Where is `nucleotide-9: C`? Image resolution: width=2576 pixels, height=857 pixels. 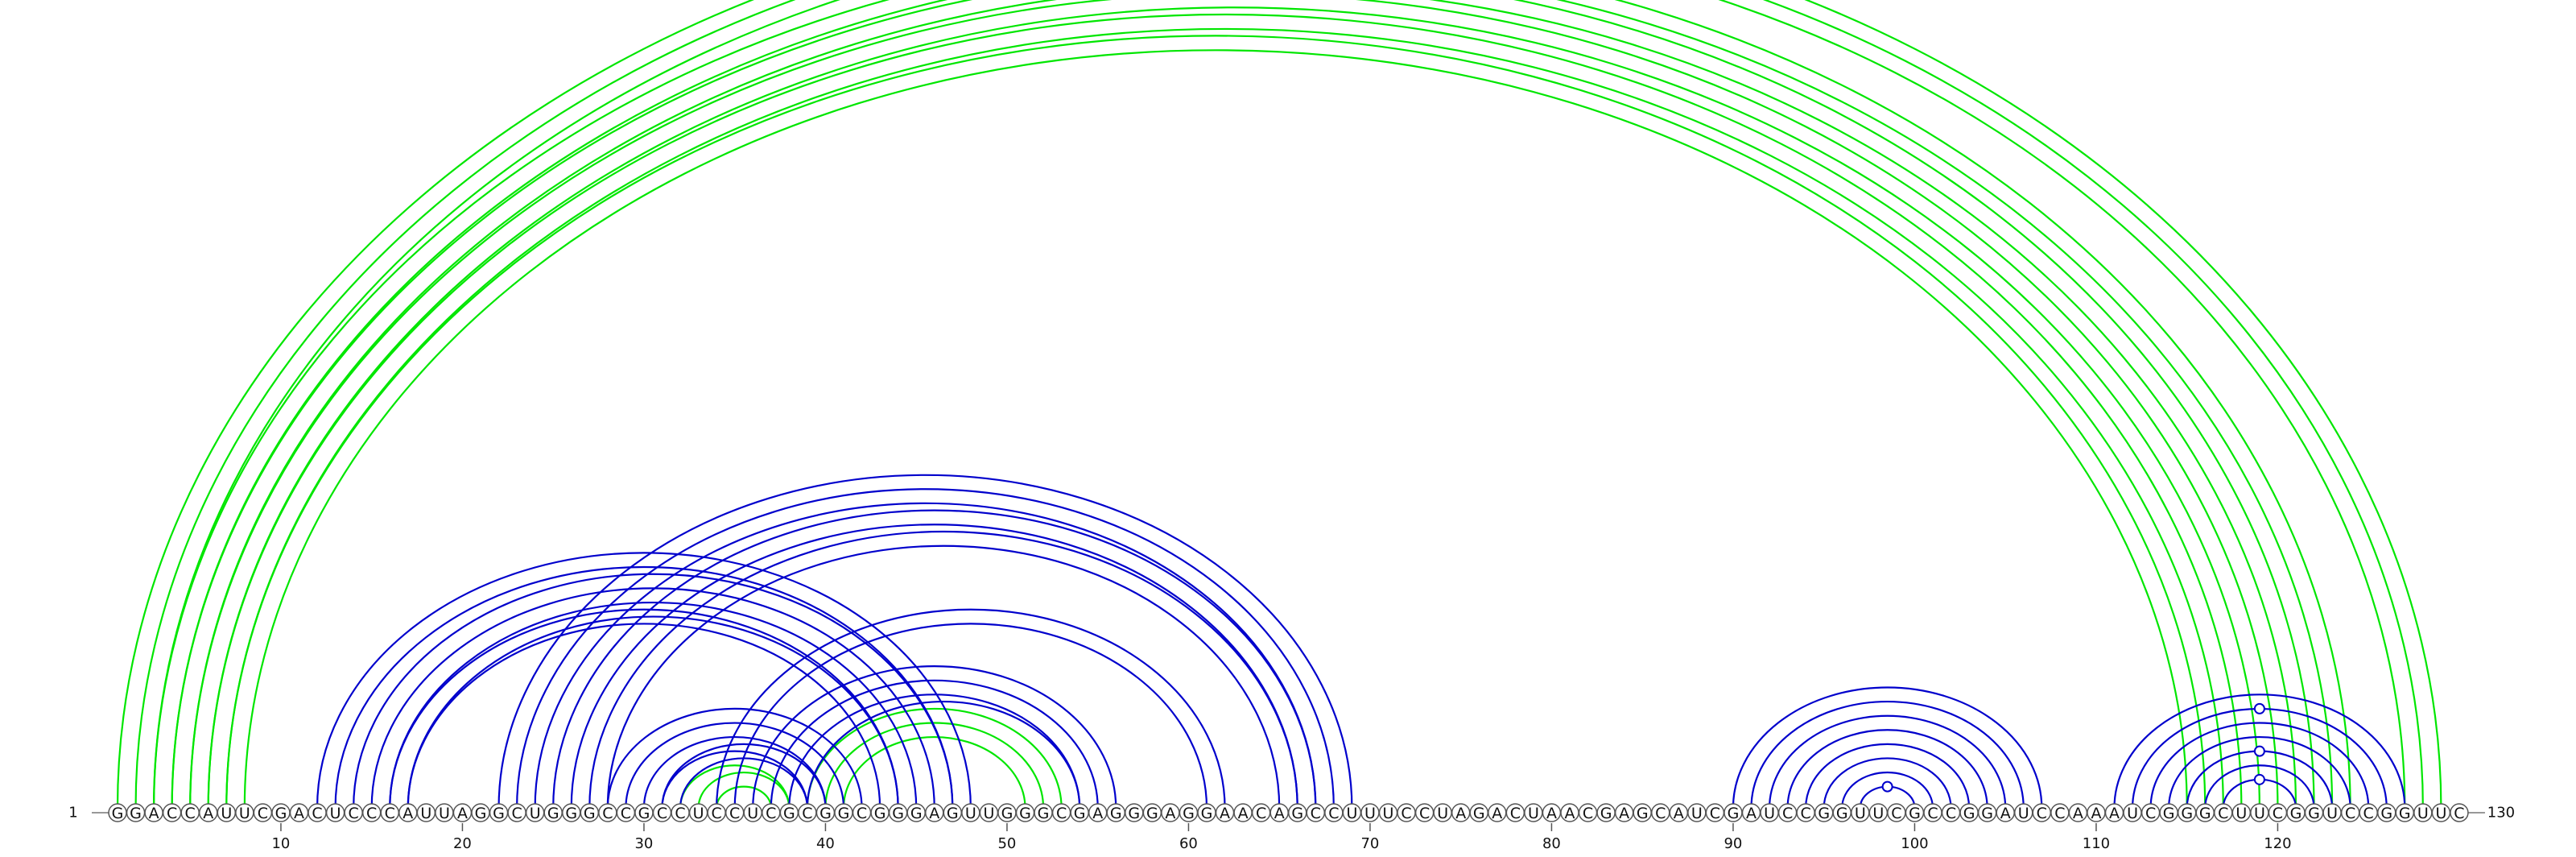 nucleotide-9: C is located at coordinates (263, 812).